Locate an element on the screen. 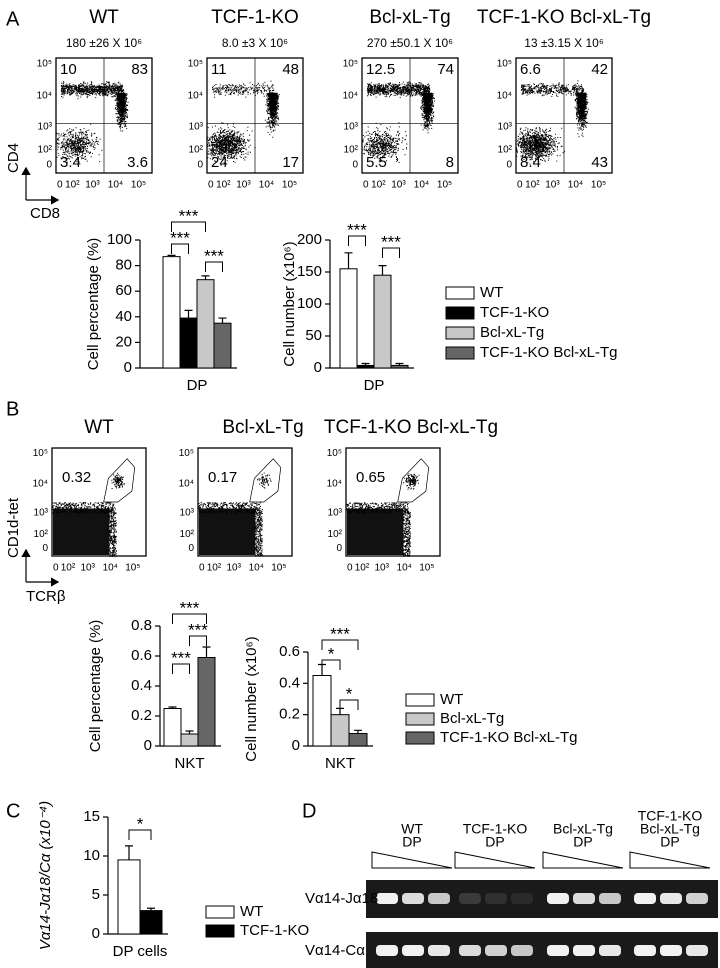 This screenshot has height=968, width=720. quadrant-value: 10 is located at coordinates (68, 69).